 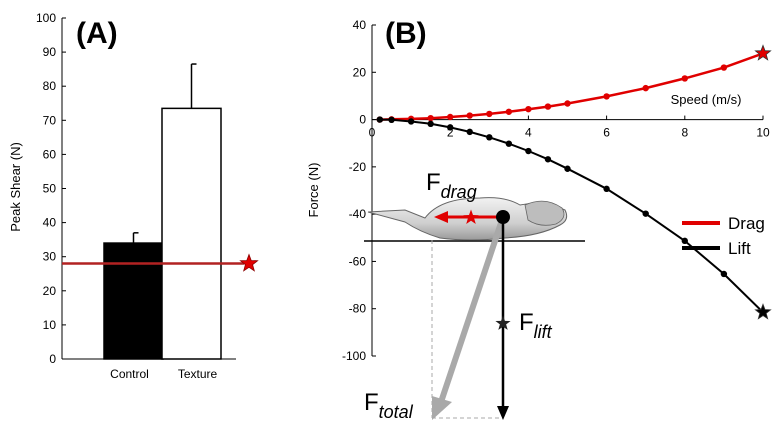 What do you see at coordinates (503, 413) in the screenshot?
I see `lift-force-arrowhead` at bounding box center [503, 413].